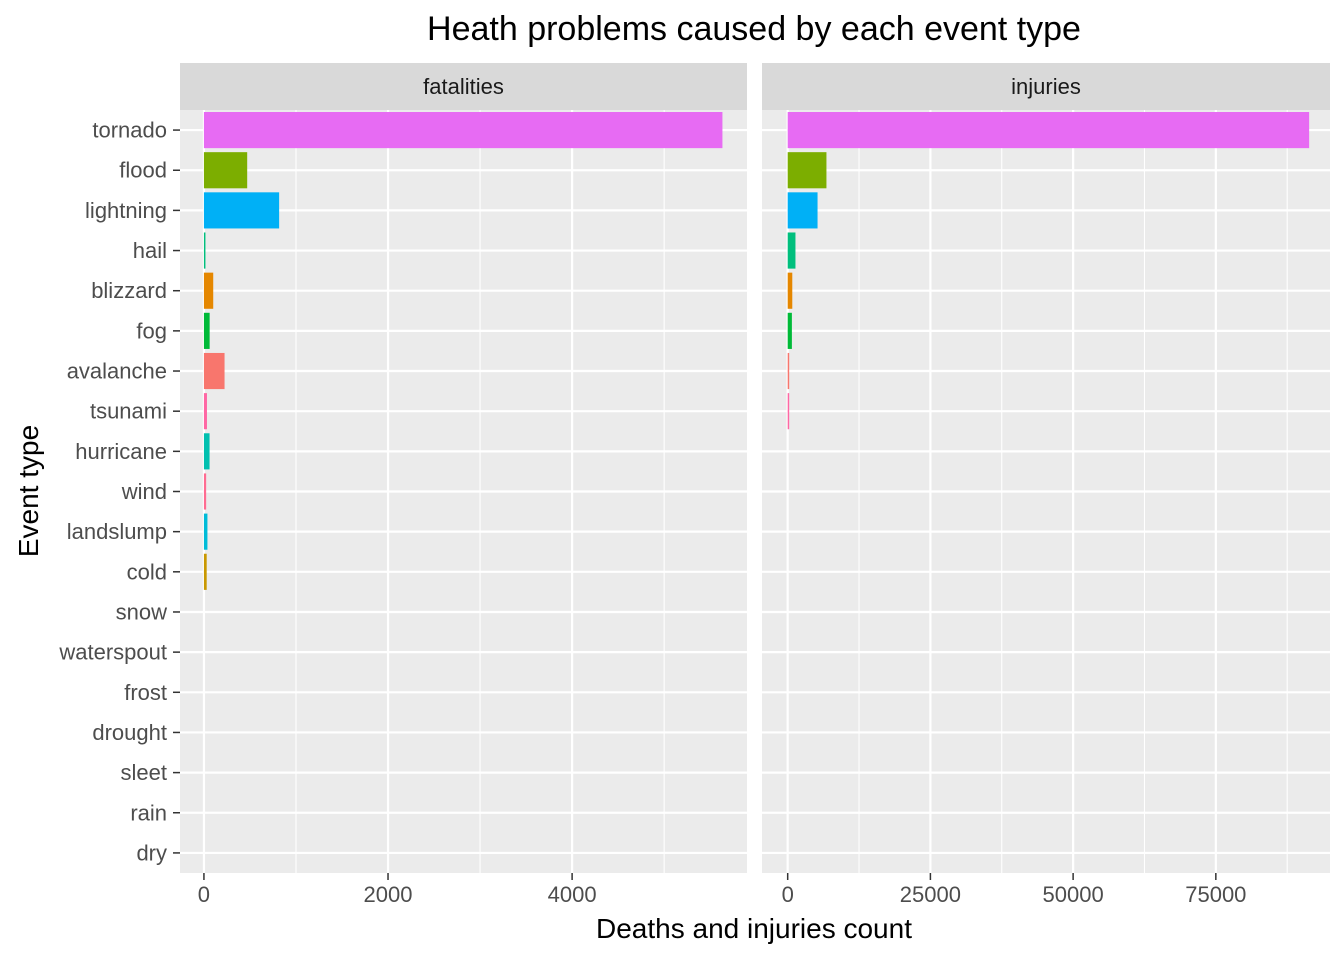 The height and width of the screenshot is (960, 1344). Describe the element at coordinates (117, 531) in the screenshot. I see `y-tick-label: landslump` at that location.